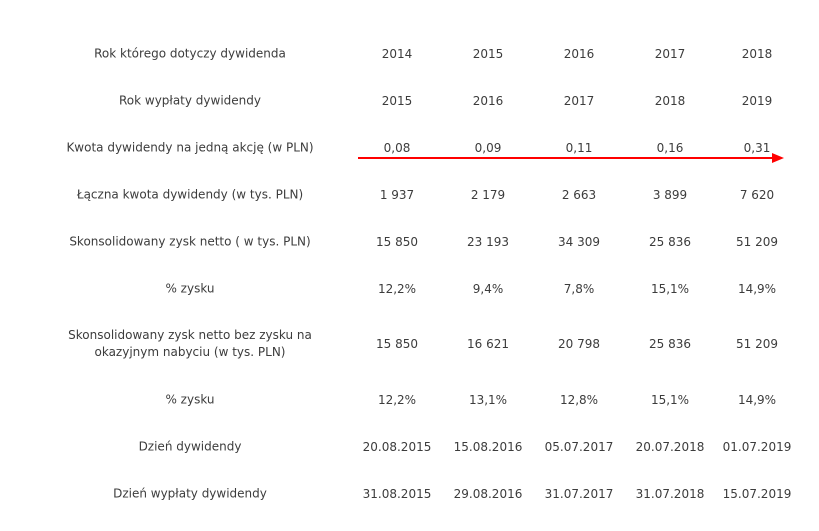 The width and height of the screenshot is (819, 531). I want to click on cell-value: 12,8%, so click(579, 400).